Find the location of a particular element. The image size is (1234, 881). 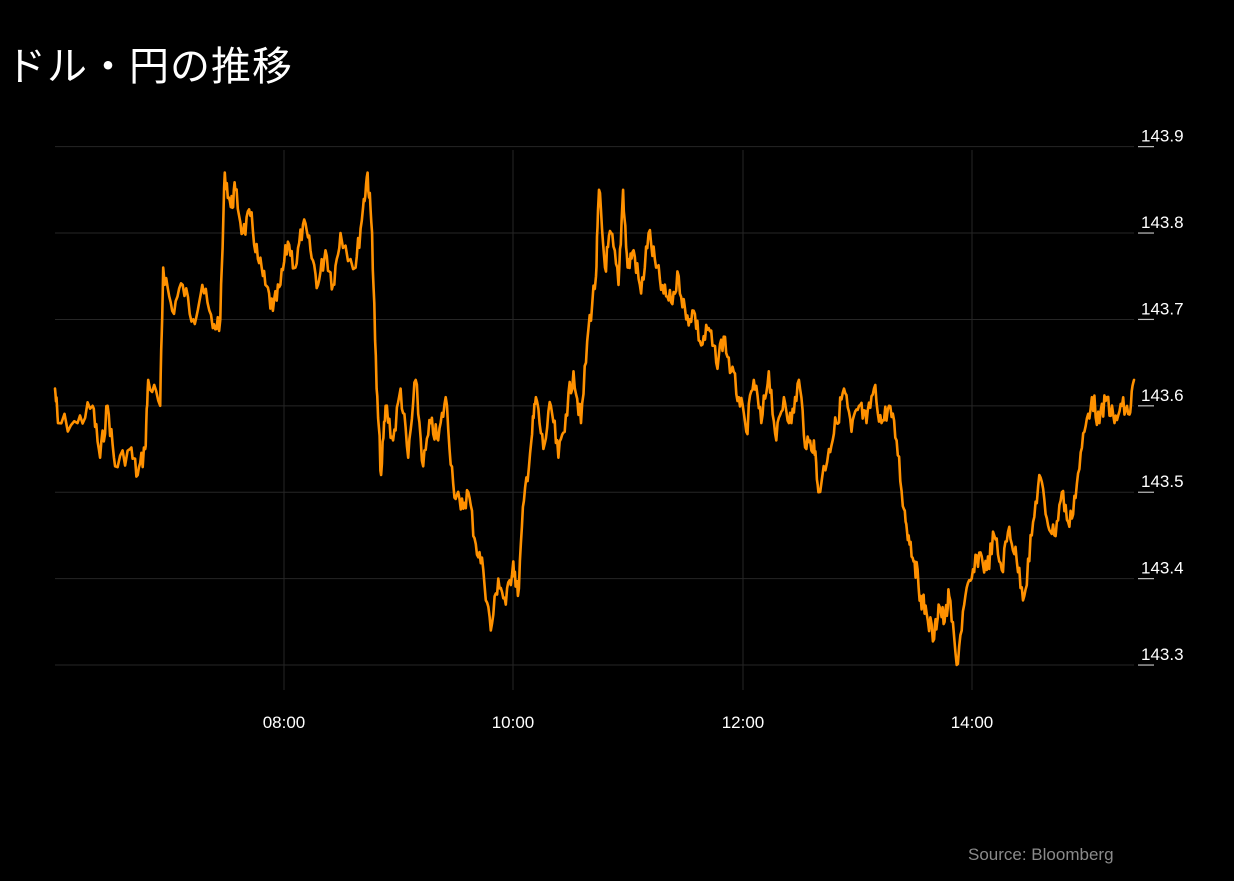

x-tick-label: 08:00 is located at coordinates (284, 722).